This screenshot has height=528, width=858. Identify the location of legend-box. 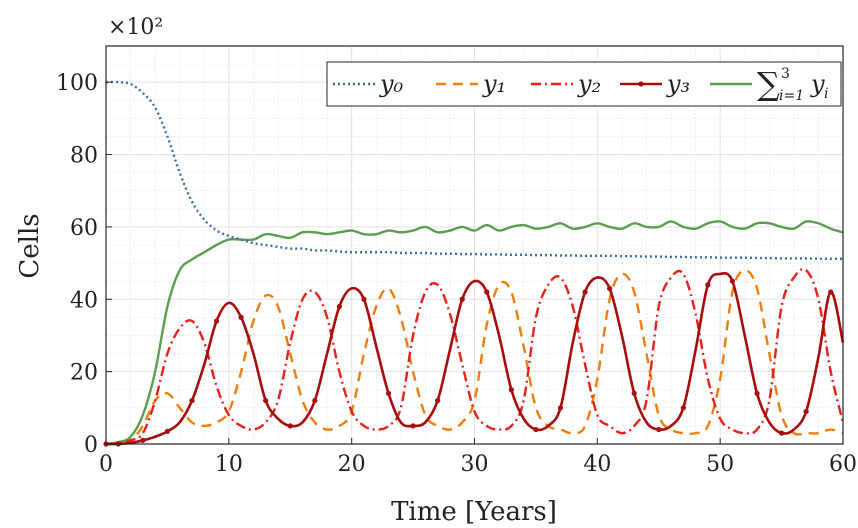
(584, 84).